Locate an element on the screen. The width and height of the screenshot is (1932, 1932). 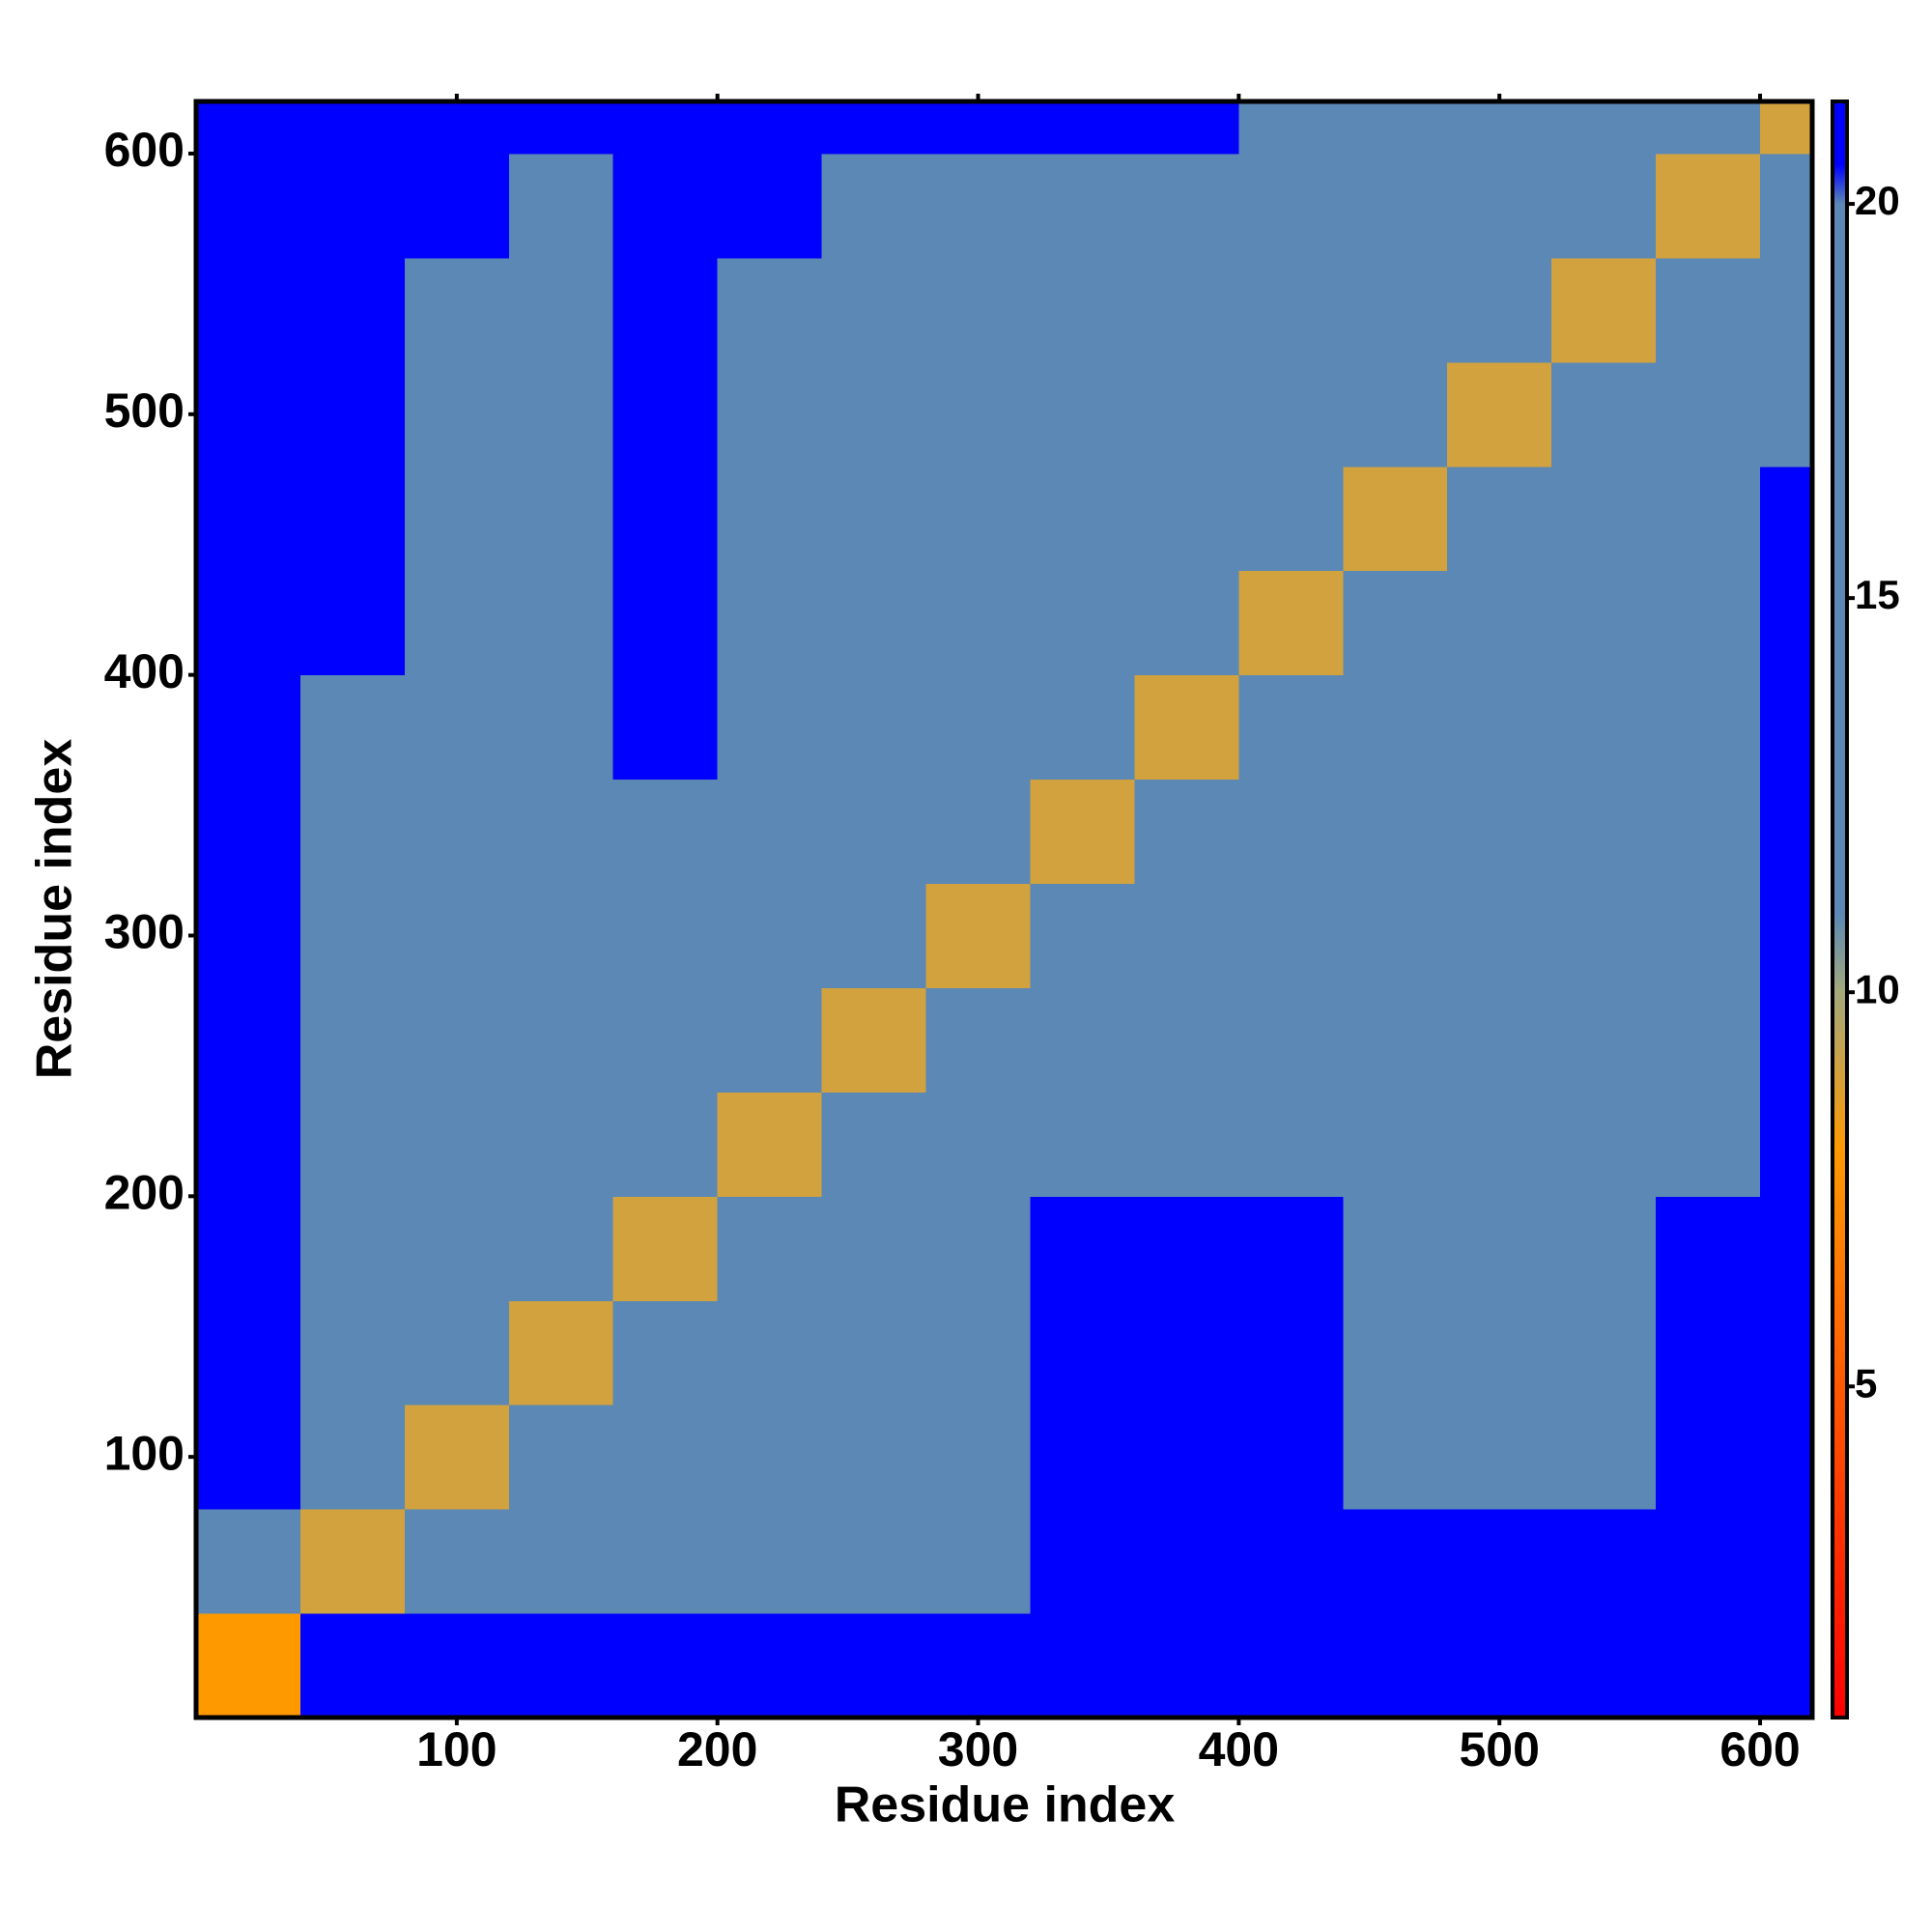
y-tick-label: 100 is located at coordinates (144, 1453).